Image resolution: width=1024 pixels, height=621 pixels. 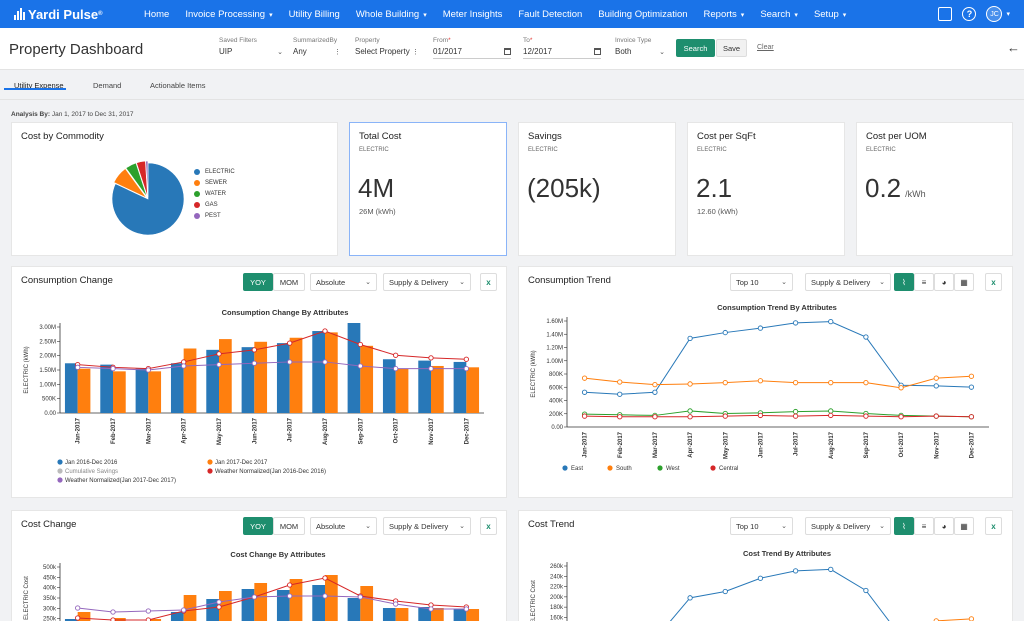 I want to click on x-tick-label: Mar-2017, so click(x=656, y=444).